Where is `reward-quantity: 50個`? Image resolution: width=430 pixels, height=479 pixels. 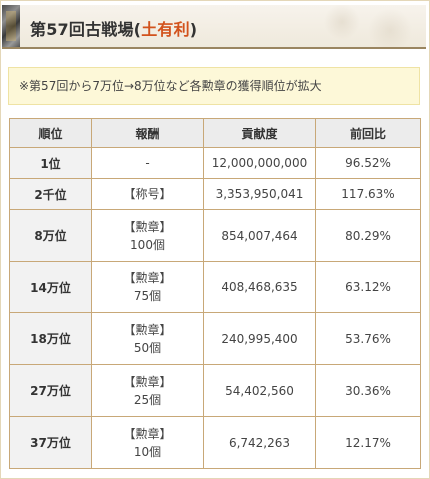 reward-quantity: 50個 is located at coordinates (147, 347).